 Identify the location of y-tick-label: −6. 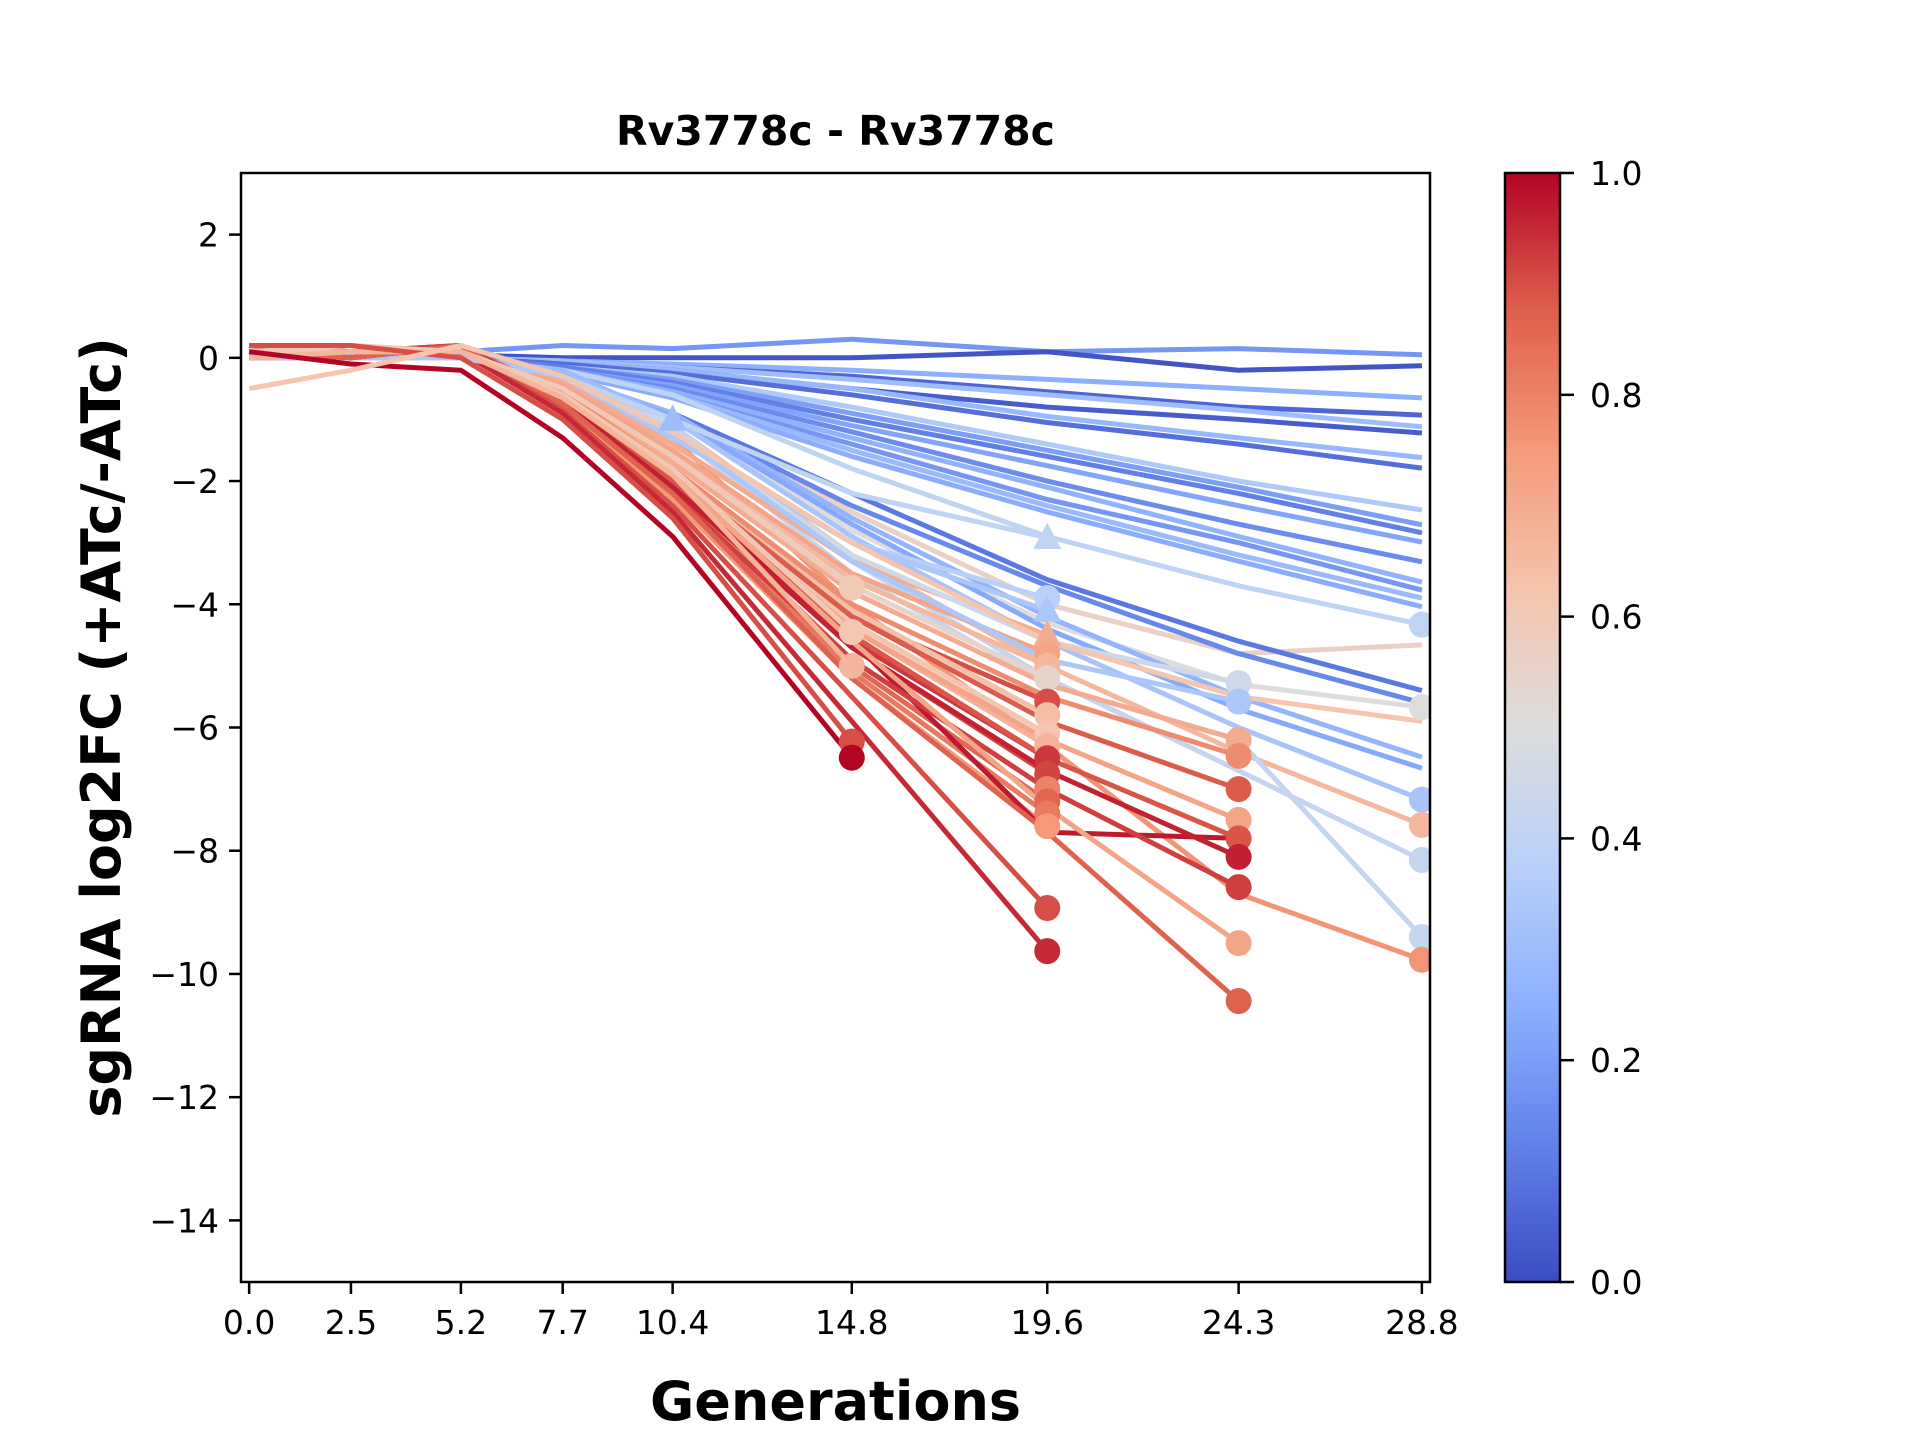
(194, 728).